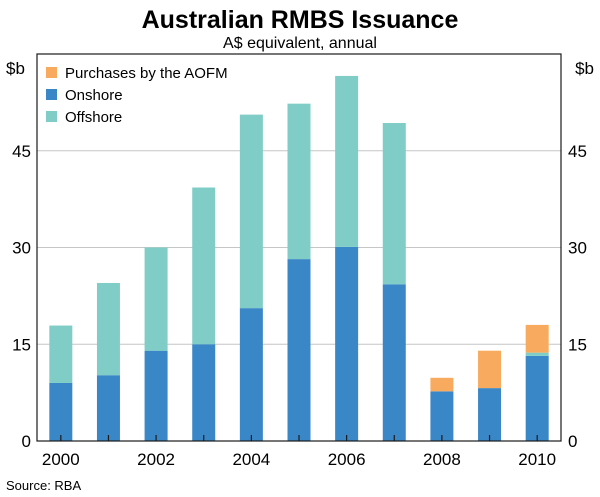  What do you see at coordinates (51, 116) in the screenshot?
I see `legend-swatch-offshore` at bounding box center [51, 116].